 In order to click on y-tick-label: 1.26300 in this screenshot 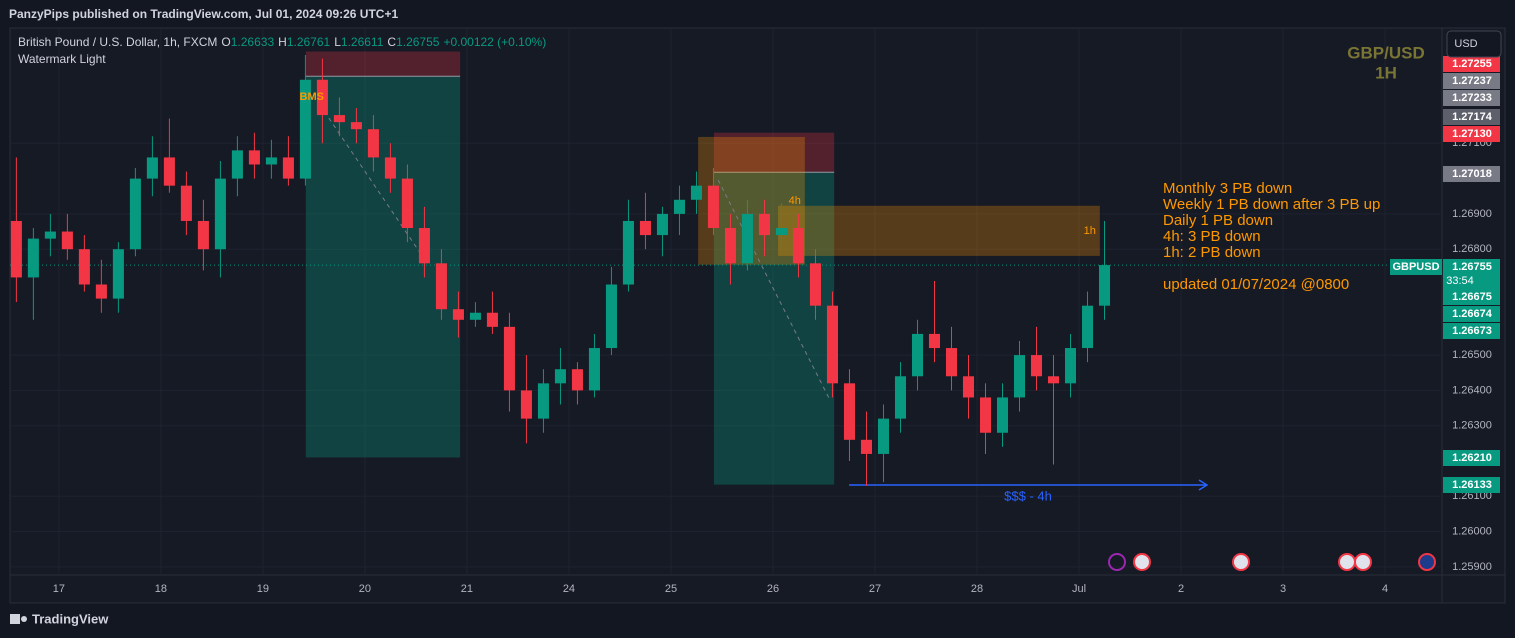, I will do `click(1472, 426)`.